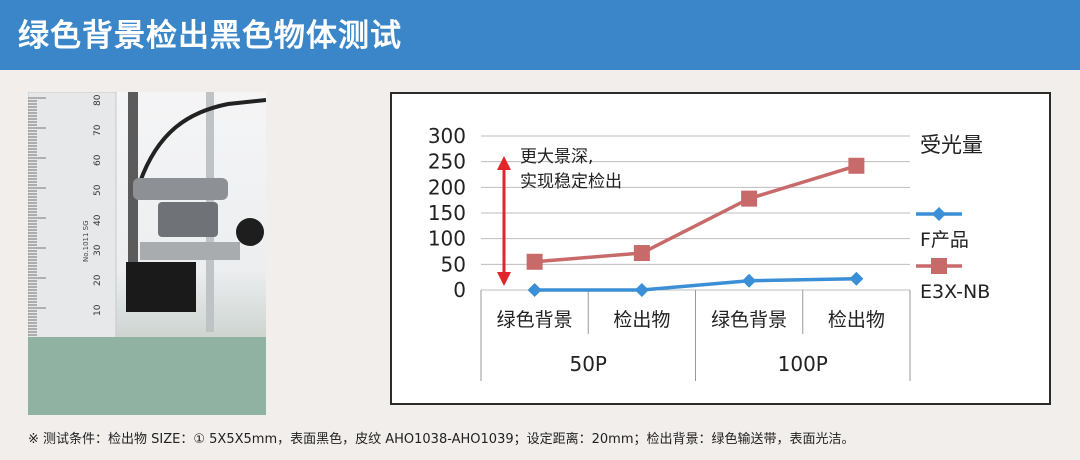 The width and height of the screenshot is (1080, 460). Describe the element at coordinates (453, 264) in the screenshot. I see `y-tick-label: 50` at that location.